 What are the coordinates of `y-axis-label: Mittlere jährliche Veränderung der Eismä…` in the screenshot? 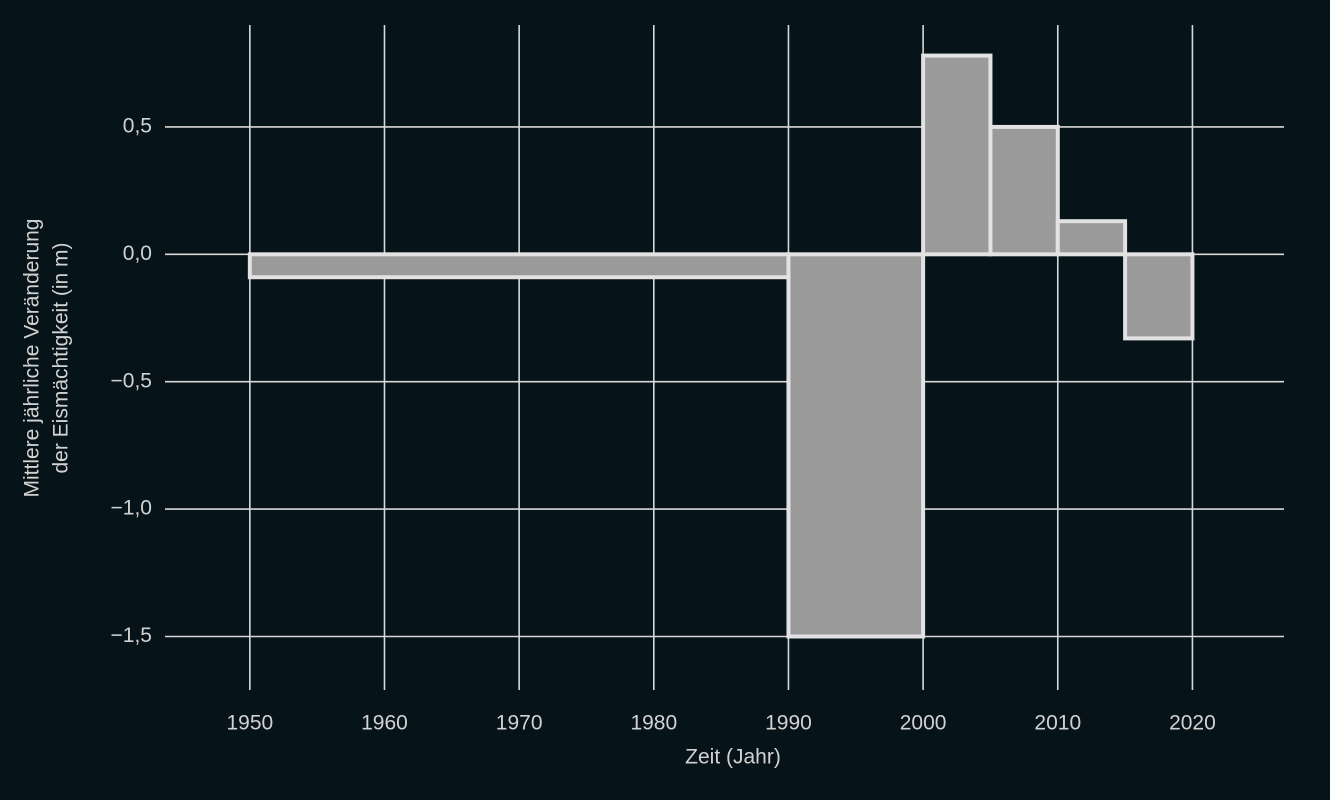 It's located at (47, 358).